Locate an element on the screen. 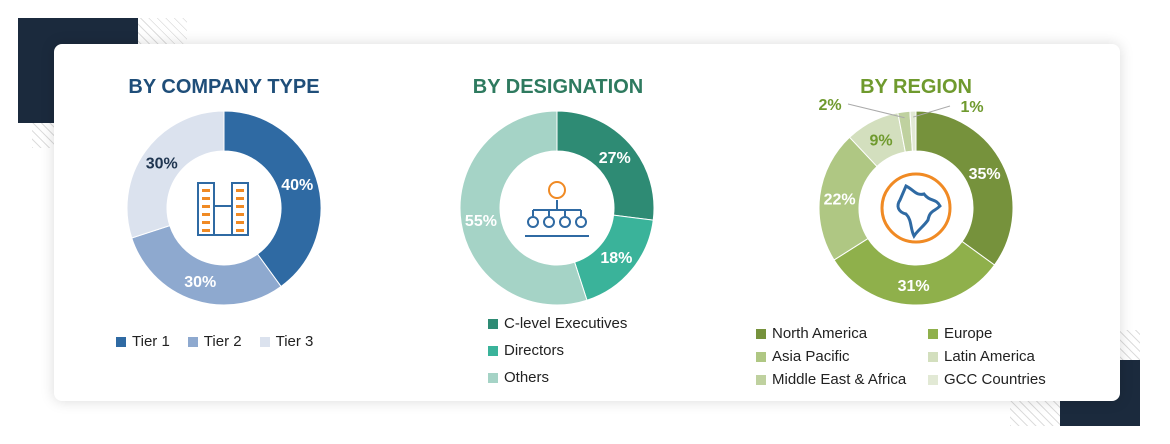  legend: Tier 1 Tier 2 Tier 3 is located at coordinates (214, 341).